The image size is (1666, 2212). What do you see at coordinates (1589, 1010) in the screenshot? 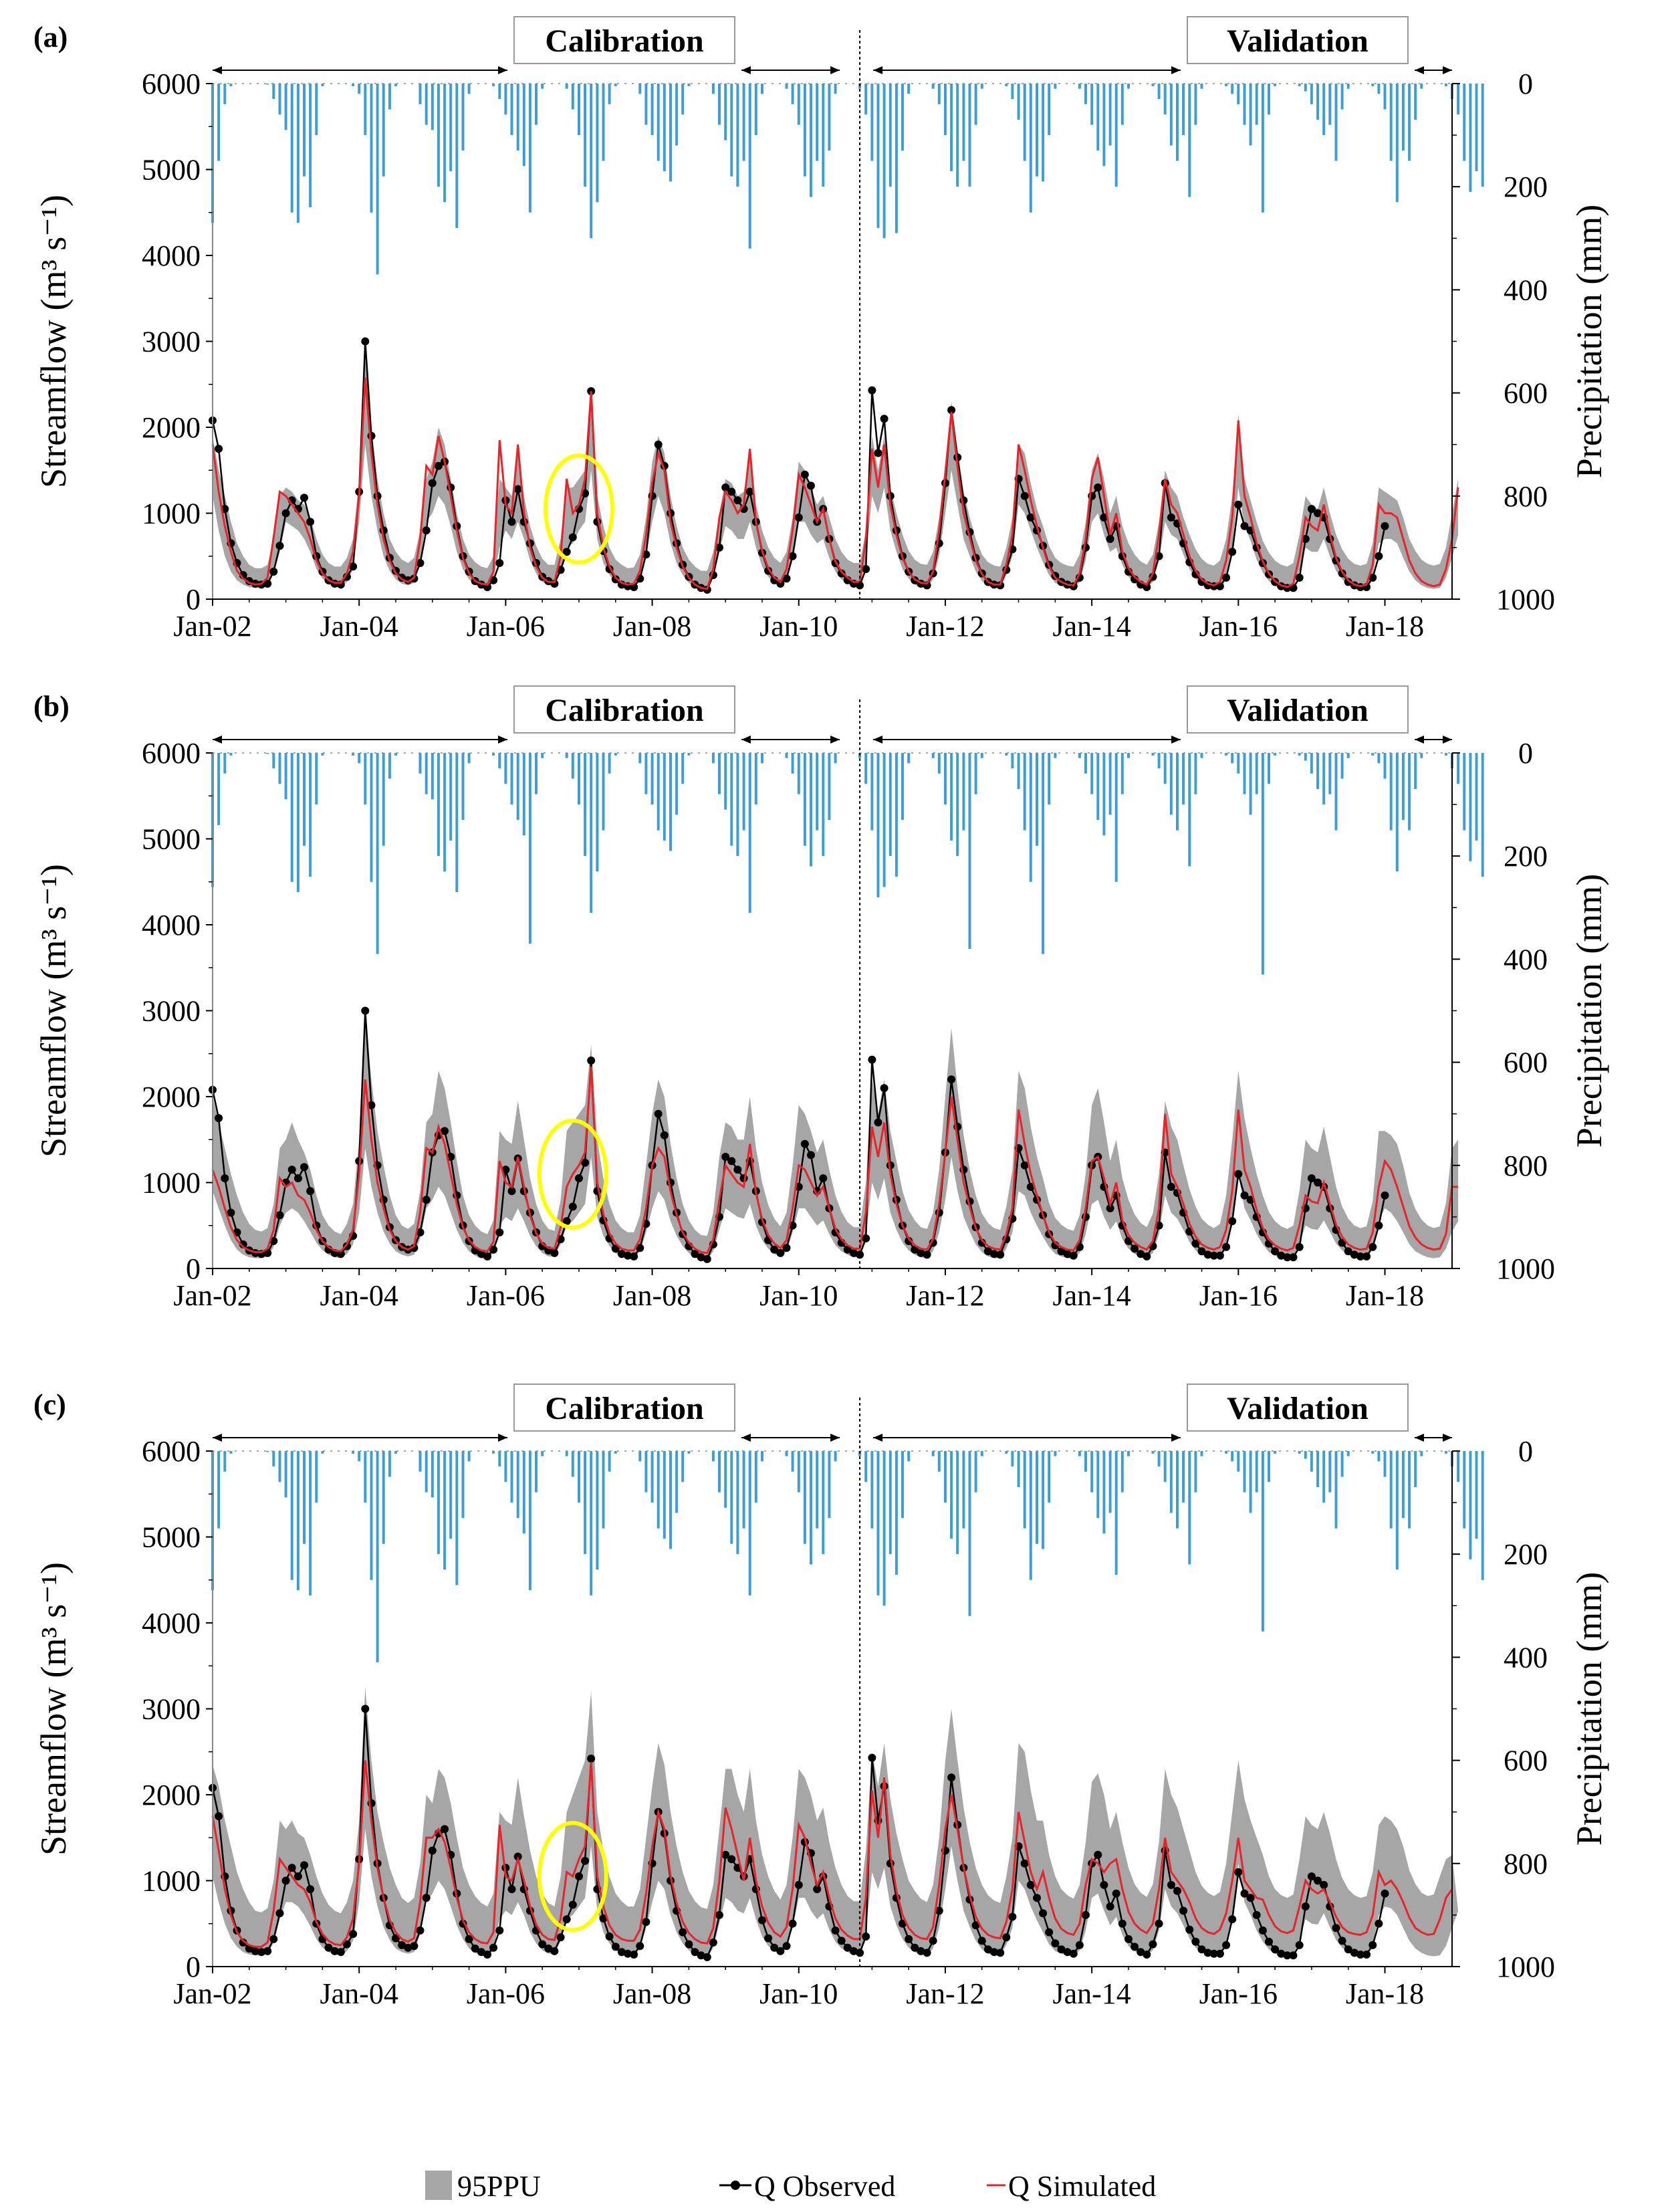
I see `y2-axis-label: Precipitation (mm)` at bounding box center [1589, 1010].